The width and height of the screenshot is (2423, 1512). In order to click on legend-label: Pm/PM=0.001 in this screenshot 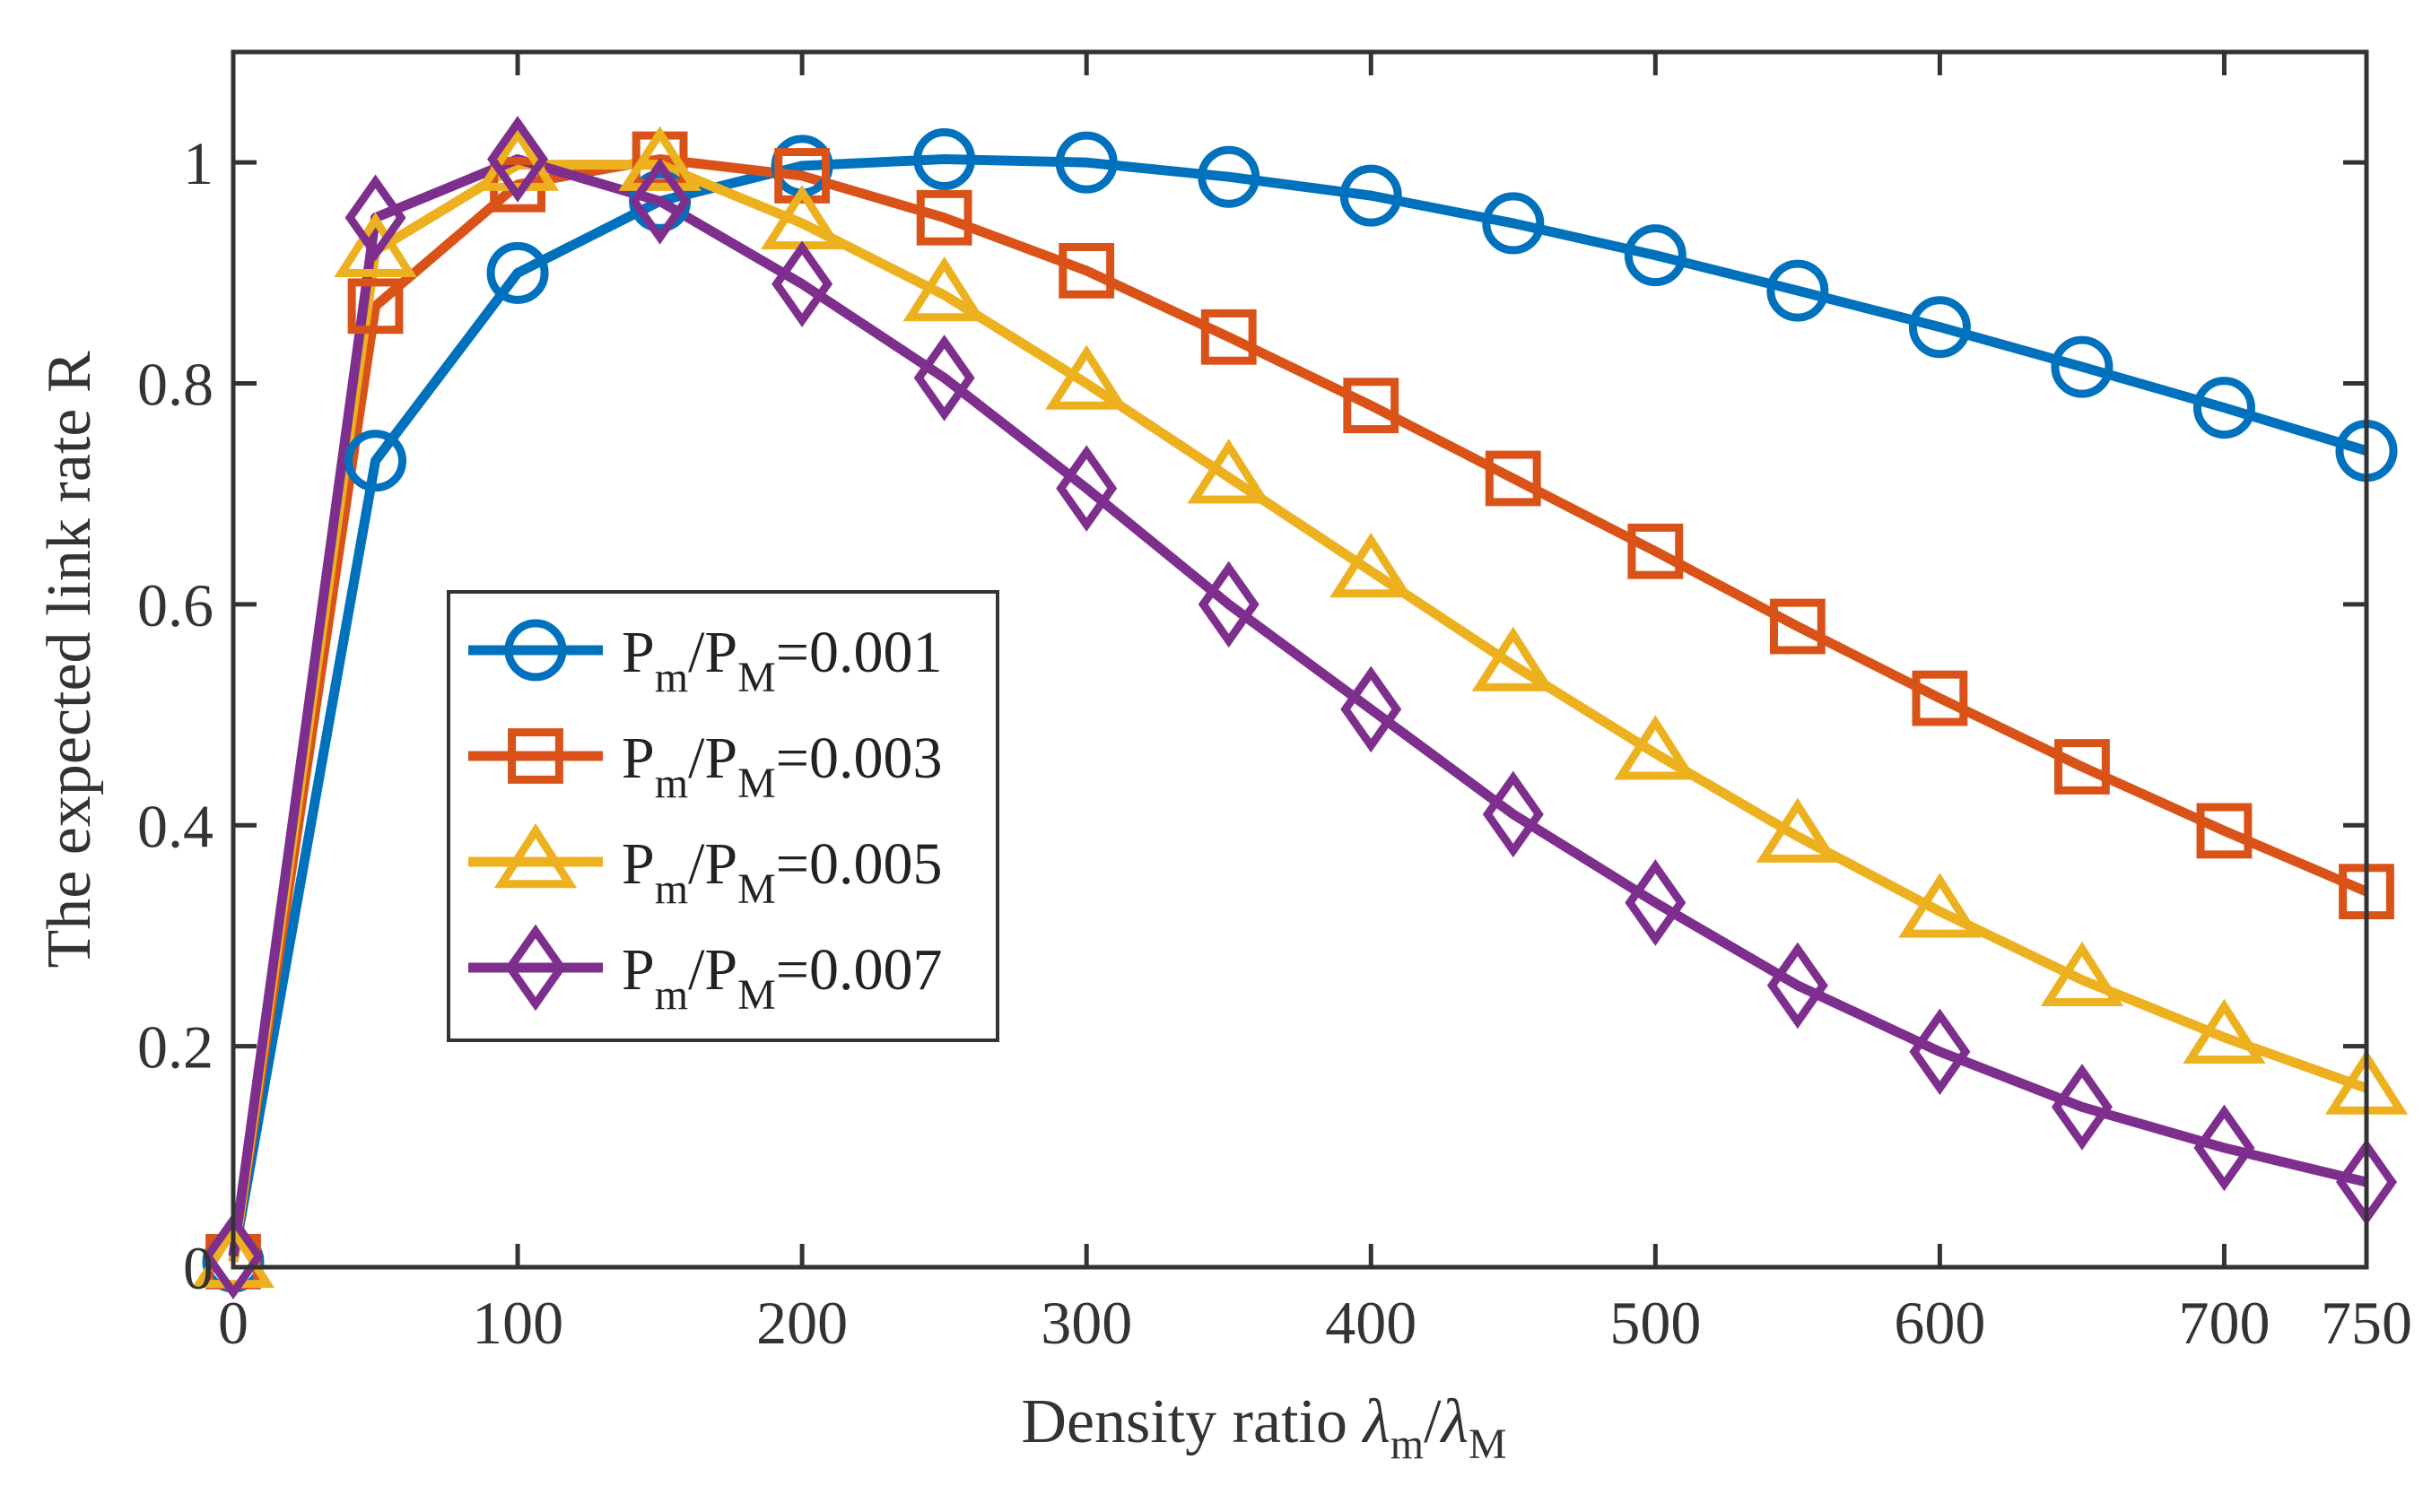, I will do `click(782, 660)`.